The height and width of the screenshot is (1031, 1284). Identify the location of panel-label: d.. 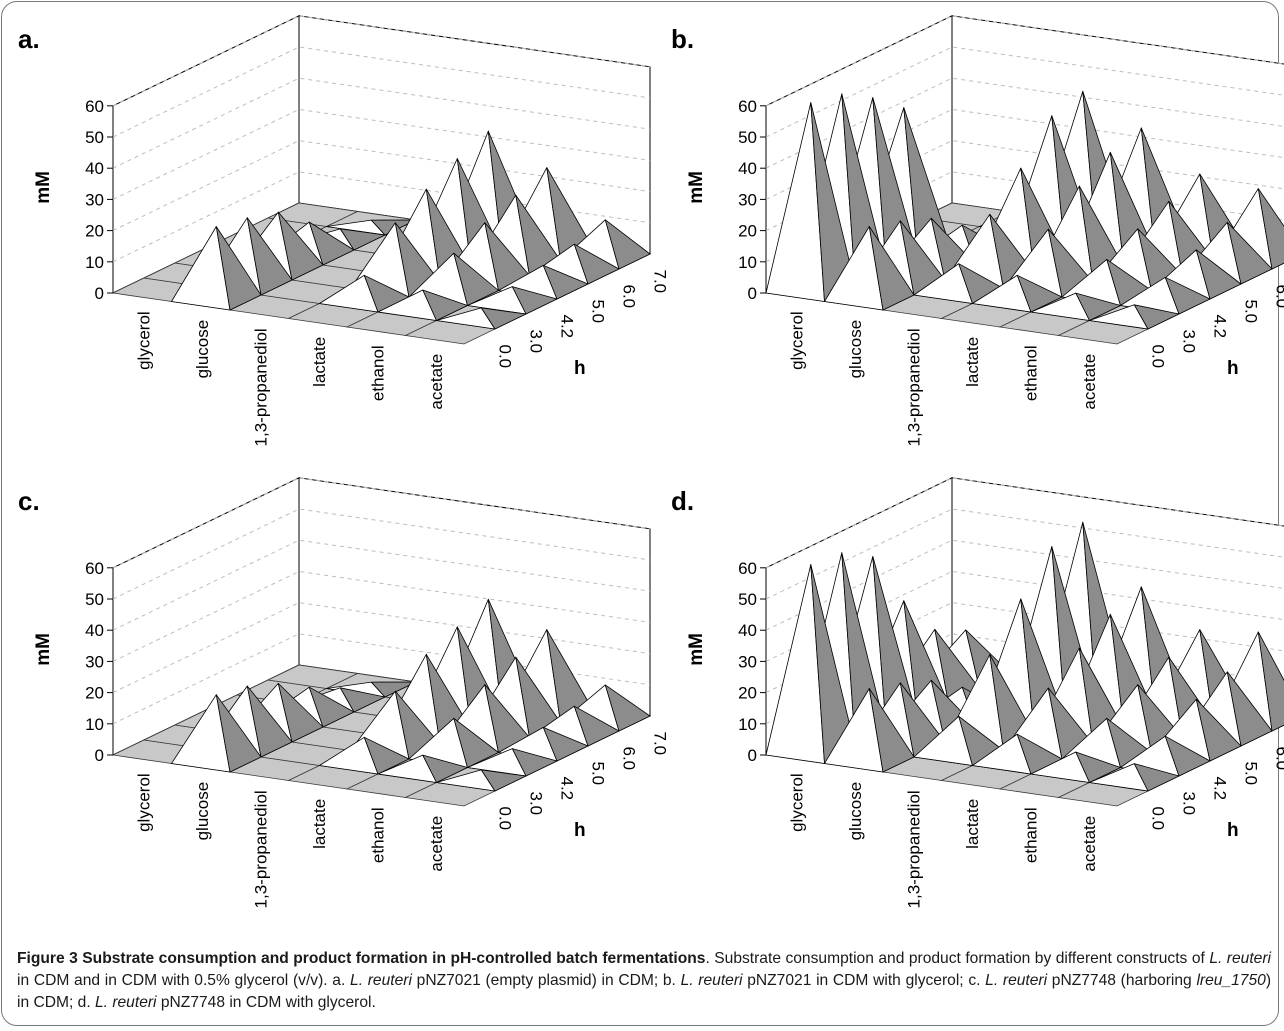
(682, 501).